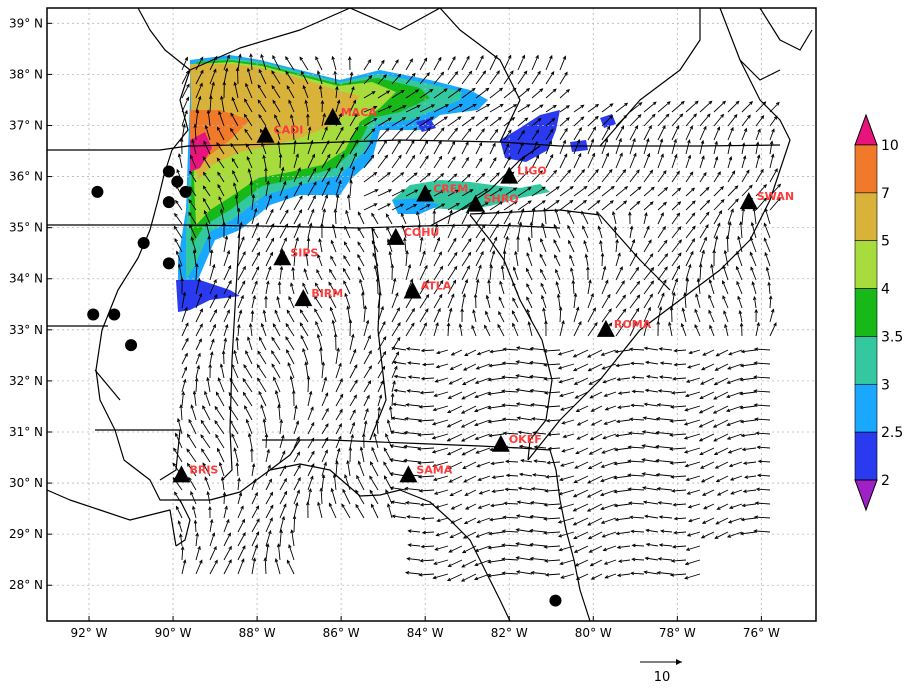  What do you see at coordinates (593, 633) in the screenshot?
I see `lon-tick-label: 80° W` at bounding box center [593, 633].